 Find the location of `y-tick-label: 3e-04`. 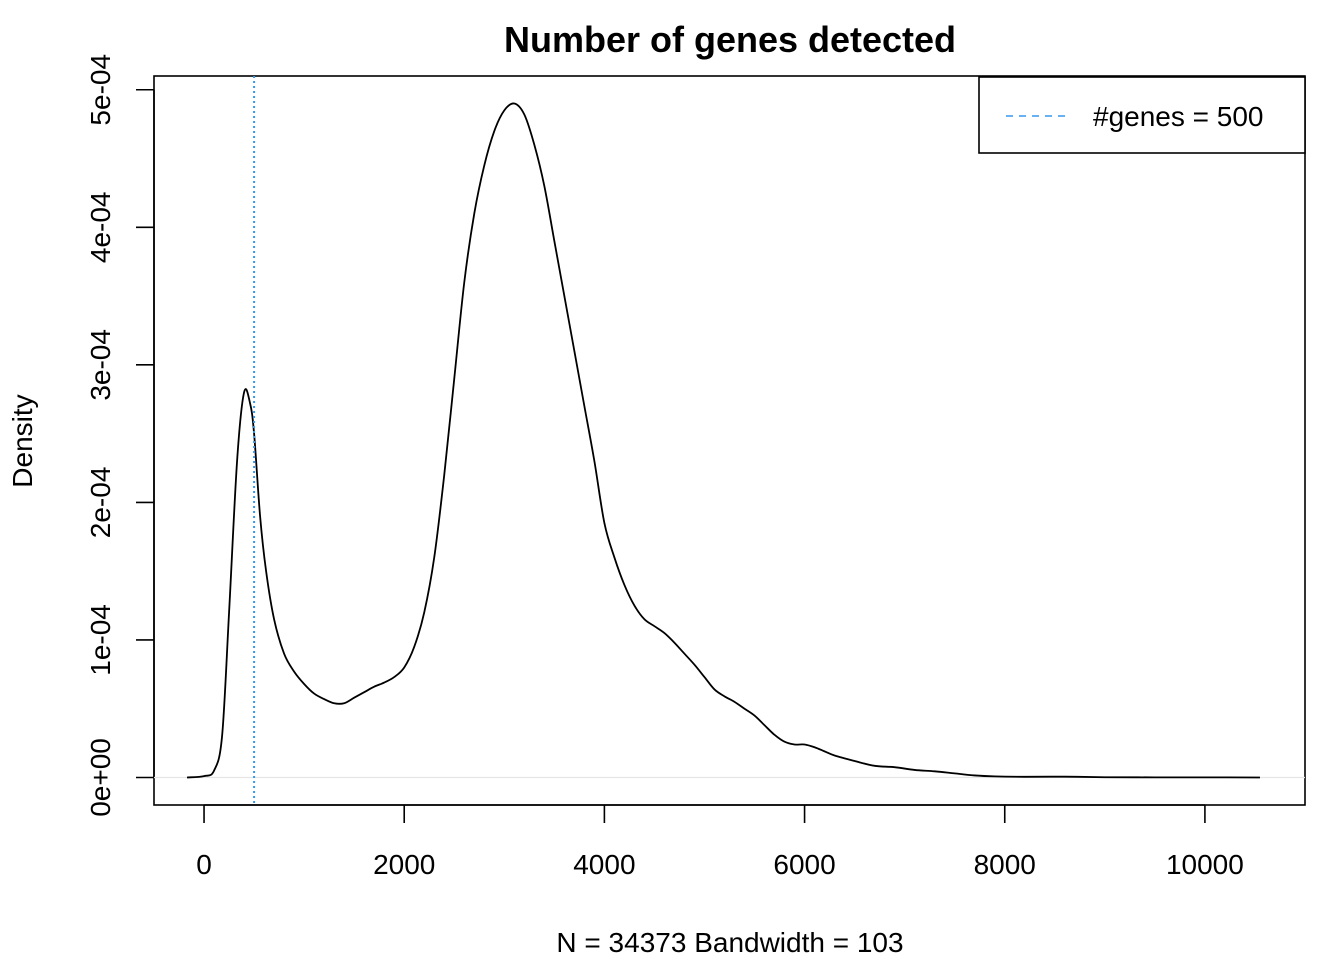

y-tick-label: 3e-04 is located at coordinates (100, 365).